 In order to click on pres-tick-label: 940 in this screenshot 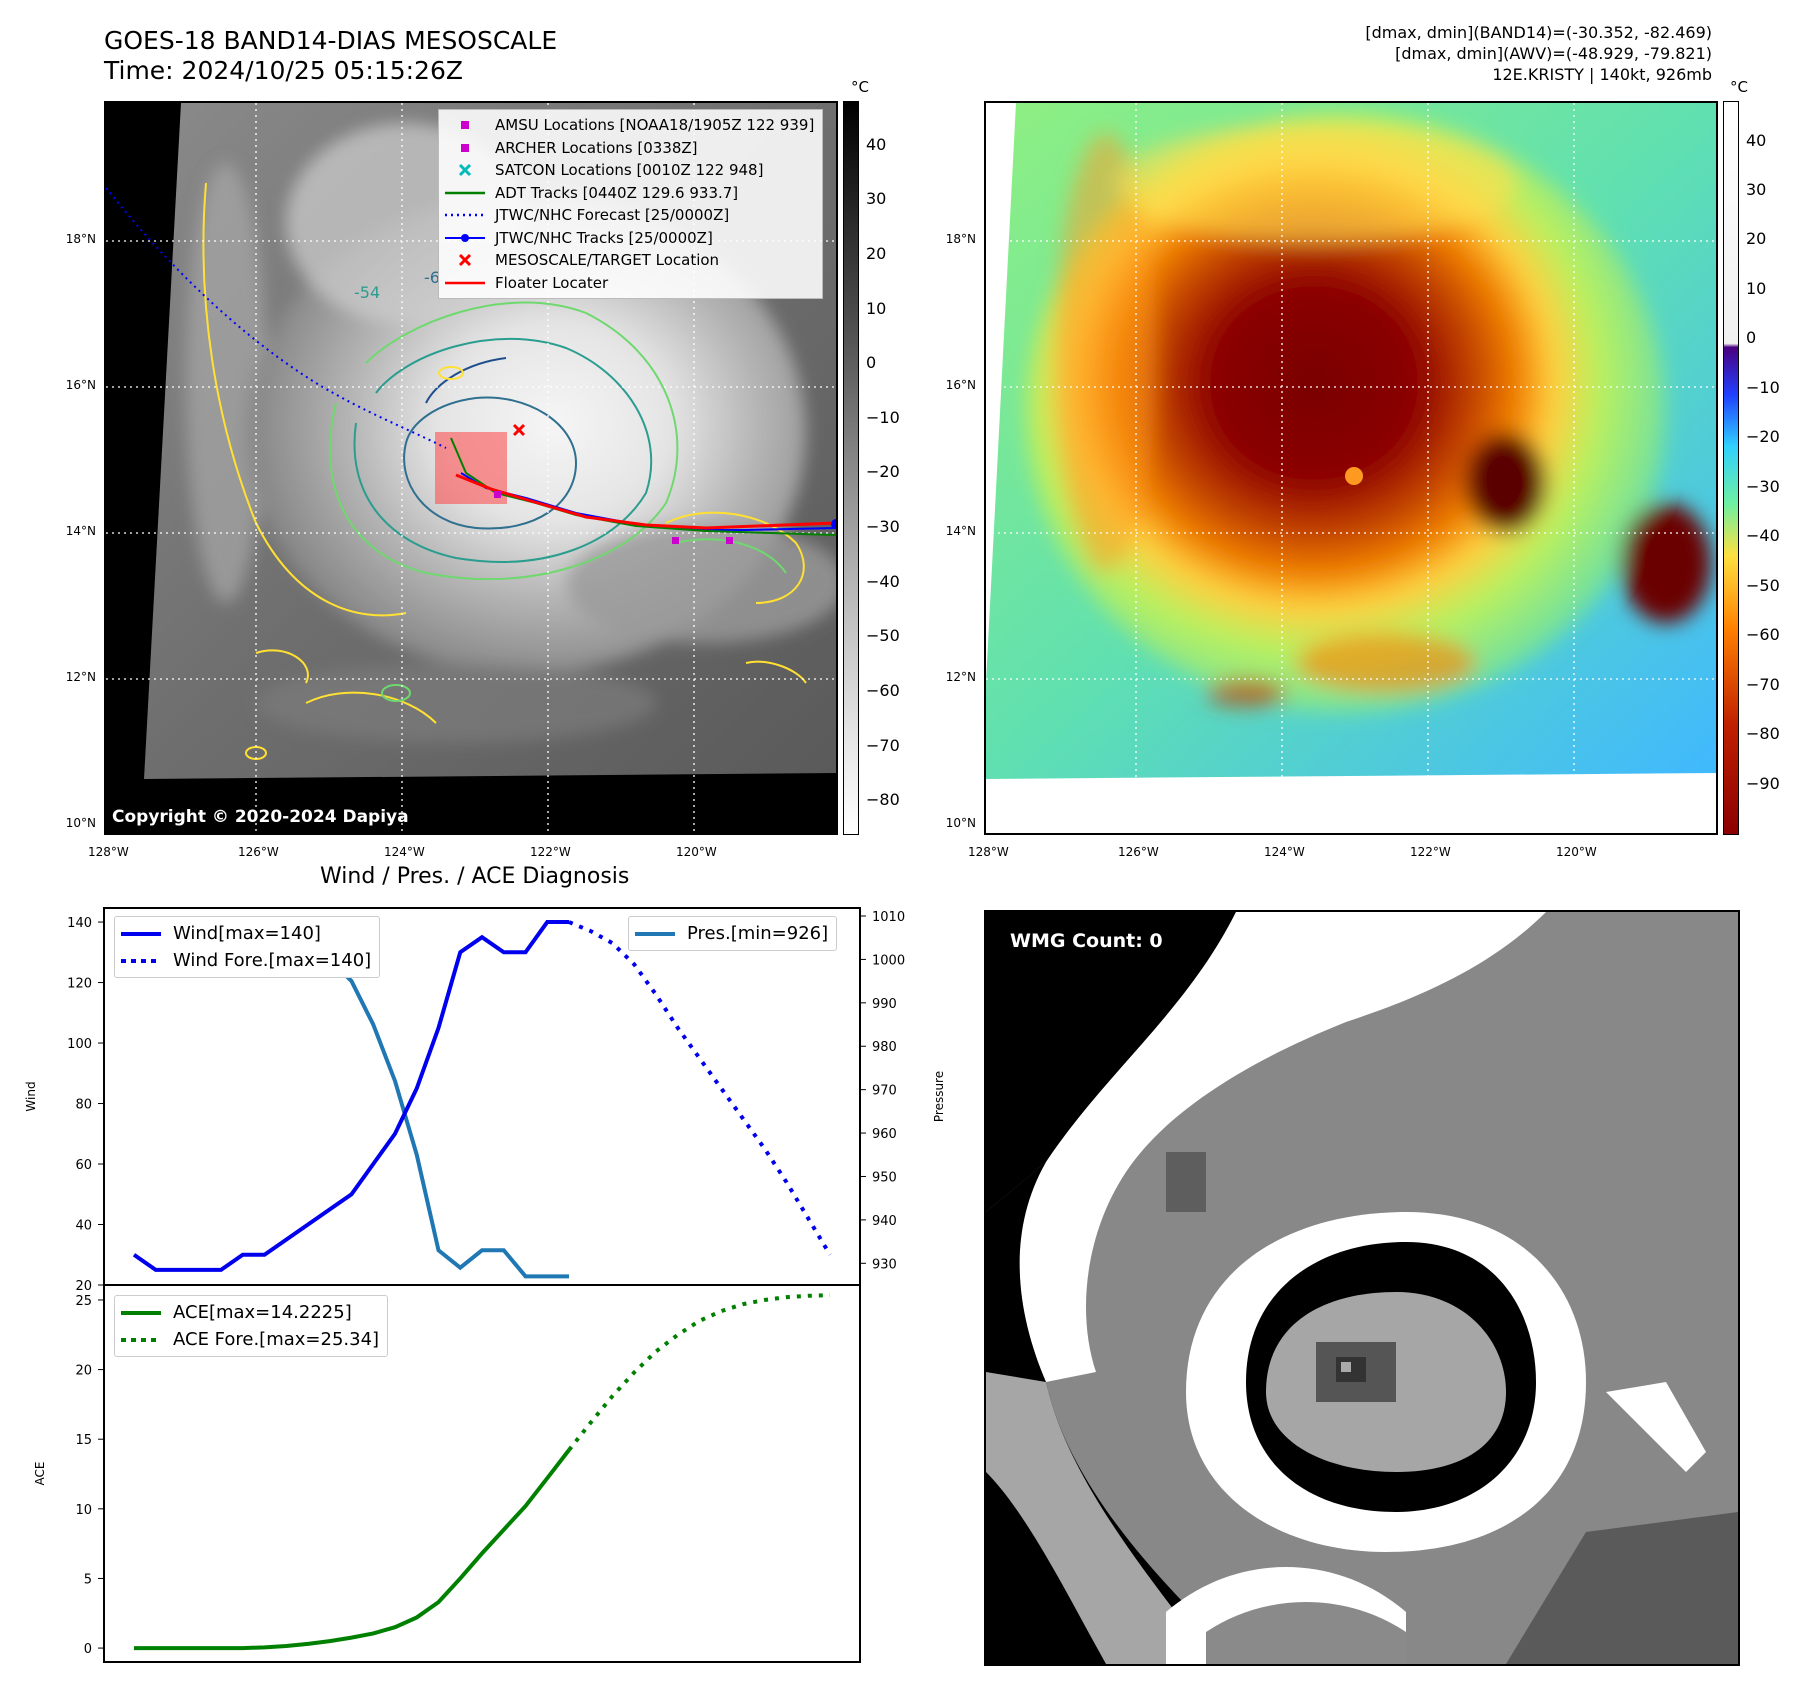, I will do `click(884, 1221)`.